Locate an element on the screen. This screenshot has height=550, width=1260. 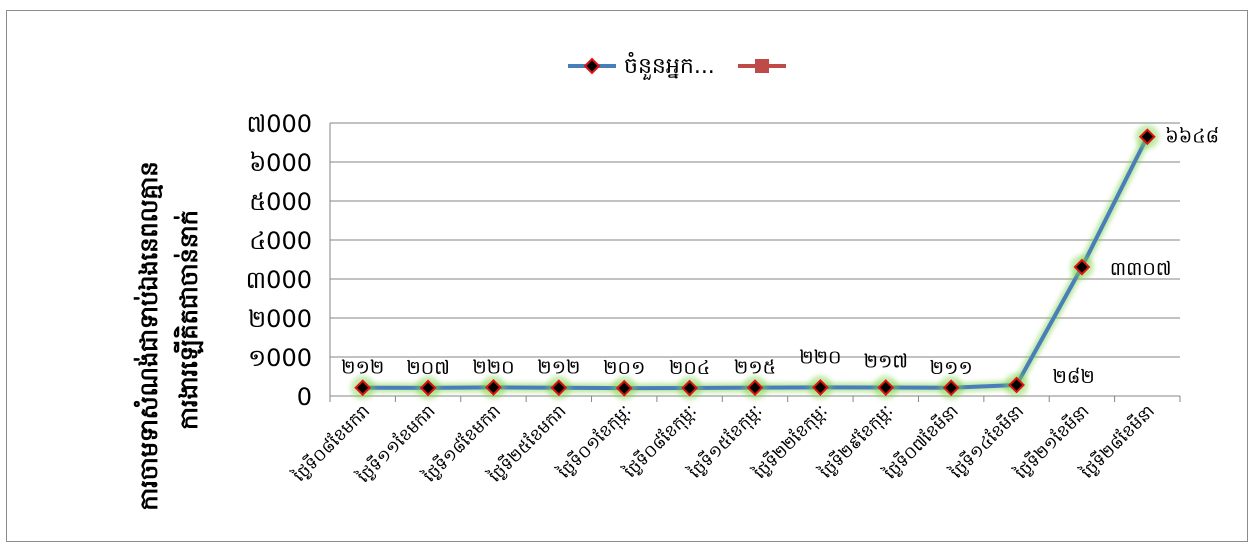
data-label: ២១១ is located at coordinates (951, 368).